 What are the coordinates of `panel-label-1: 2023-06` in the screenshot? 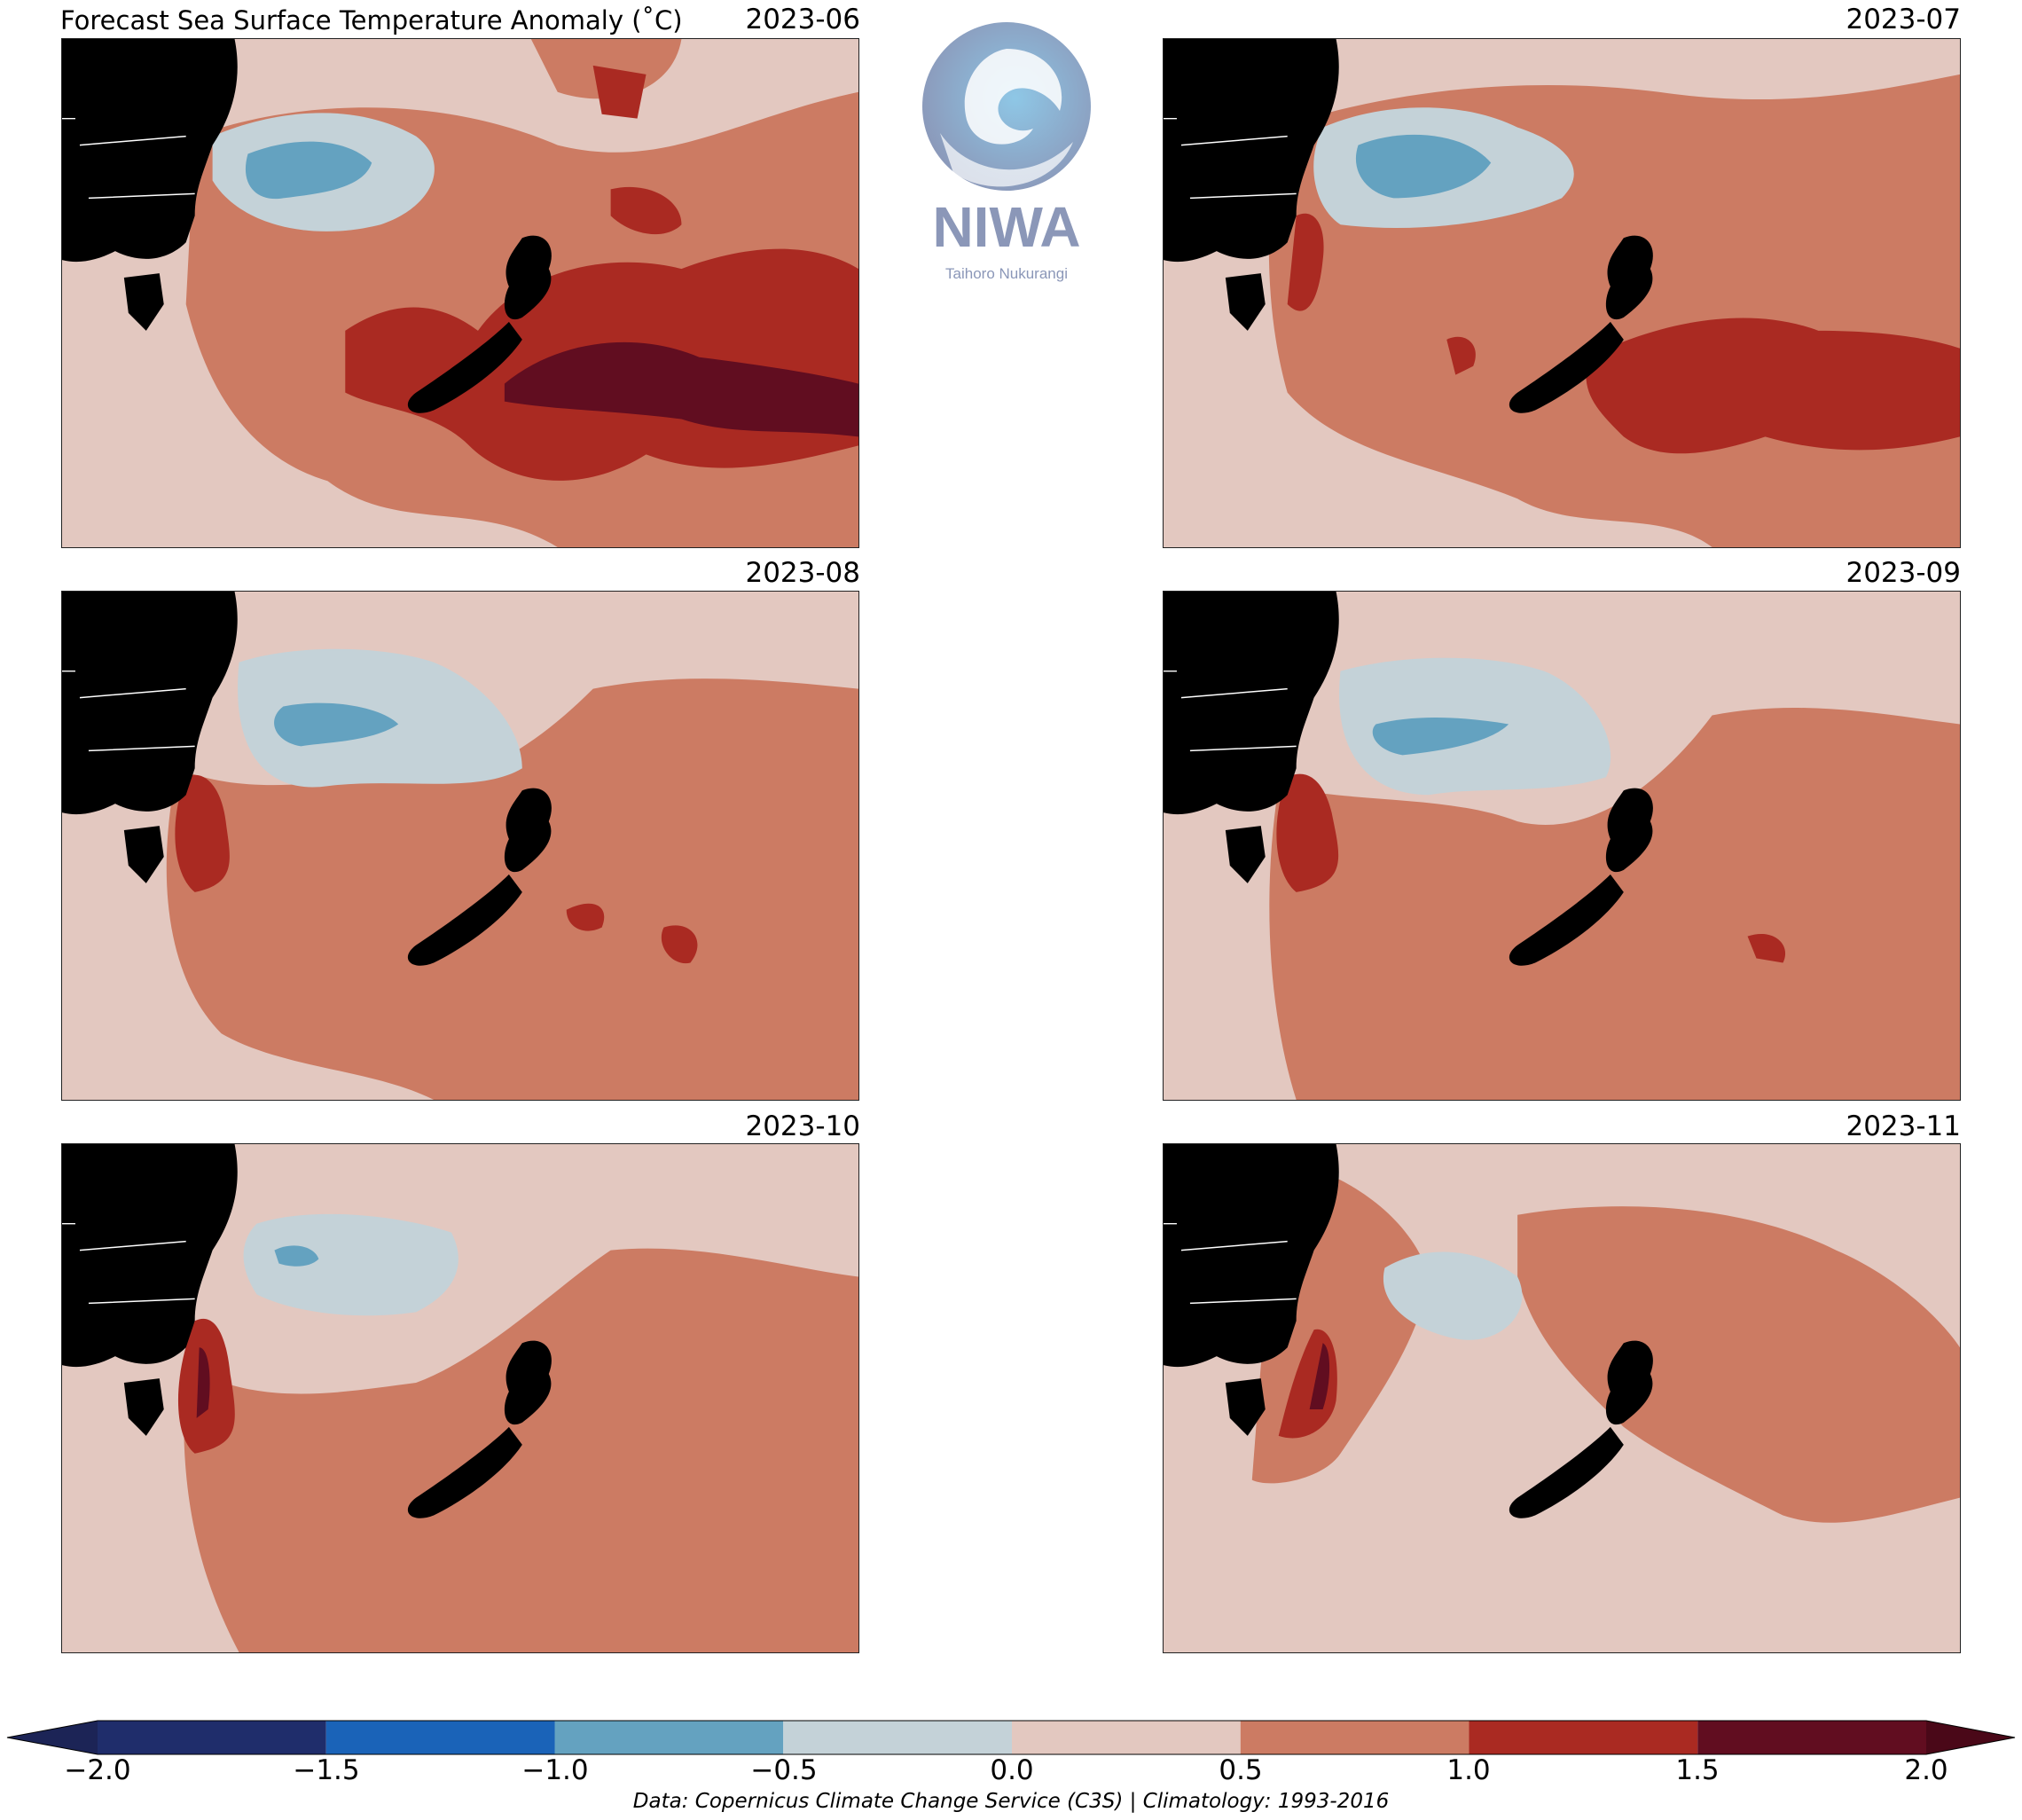 It's located at (802, 19).